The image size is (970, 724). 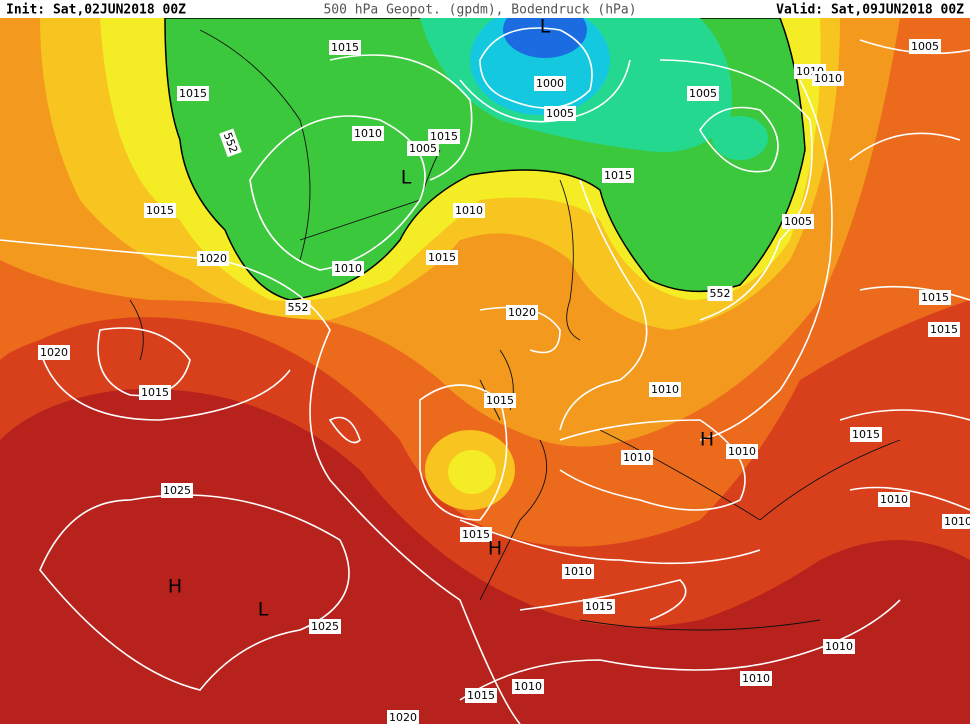 I want to click on header-bar, so click(x=485, y=9).